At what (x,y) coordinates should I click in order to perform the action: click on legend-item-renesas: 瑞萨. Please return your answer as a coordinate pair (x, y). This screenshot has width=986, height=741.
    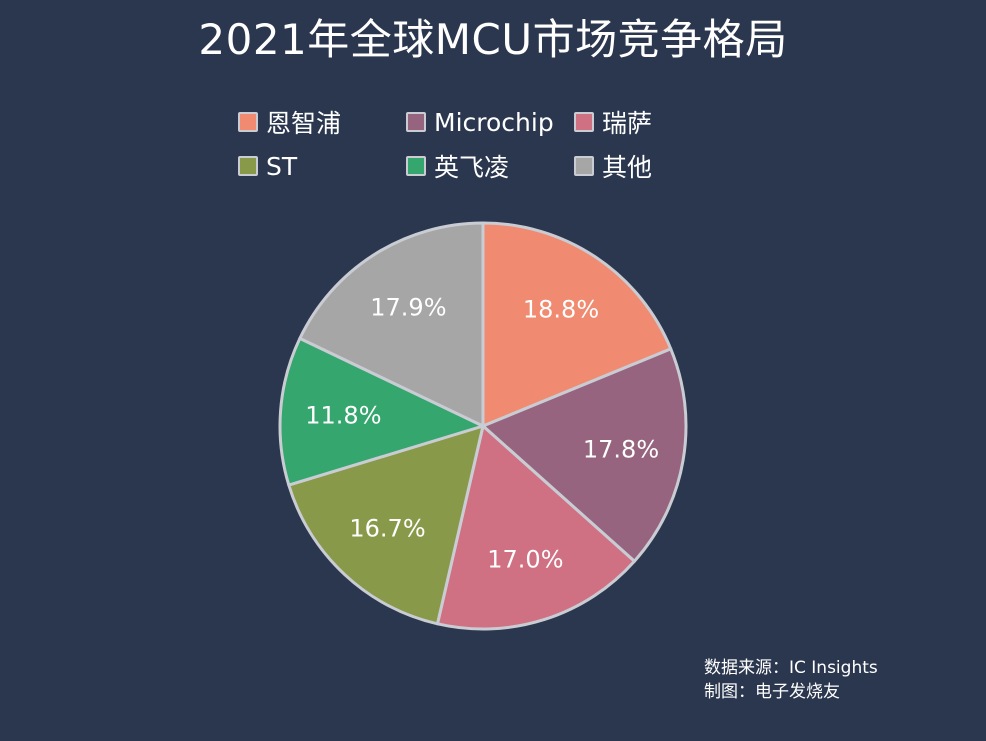
    Looking at the image, I should click on (613, 122).